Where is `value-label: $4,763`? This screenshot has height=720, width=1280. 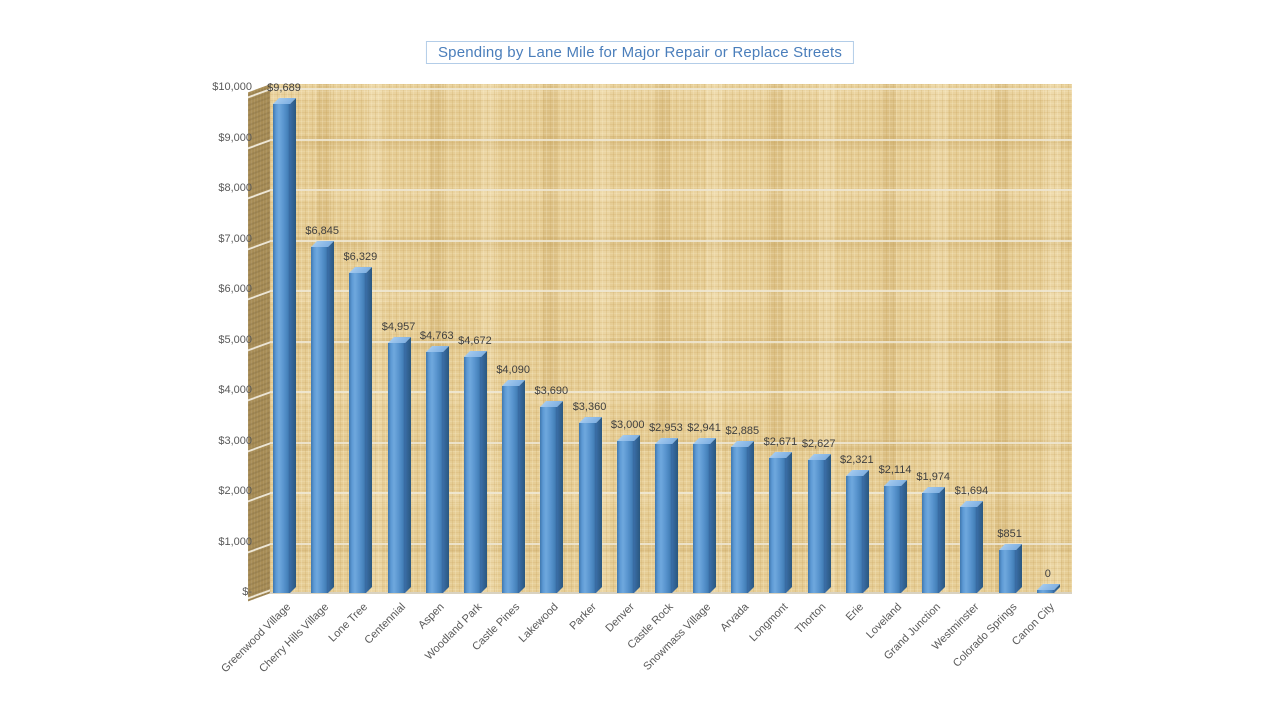 value-label: $4,763 is located at coordinates (436, 336).